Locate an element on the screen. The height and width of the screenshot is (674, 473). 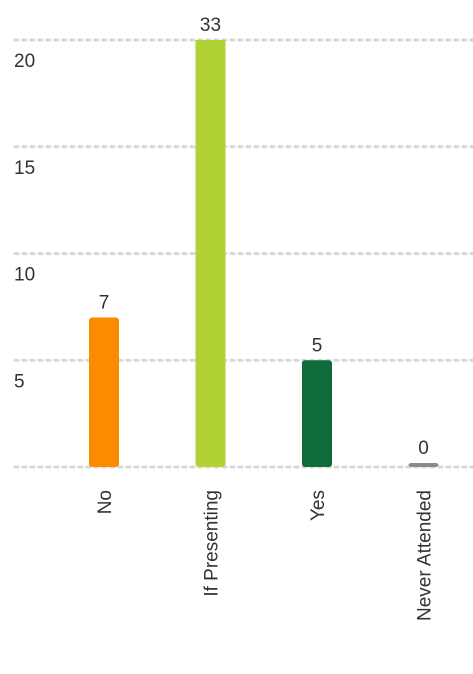
x-tick-label: No is located at coordinates (105, 502).